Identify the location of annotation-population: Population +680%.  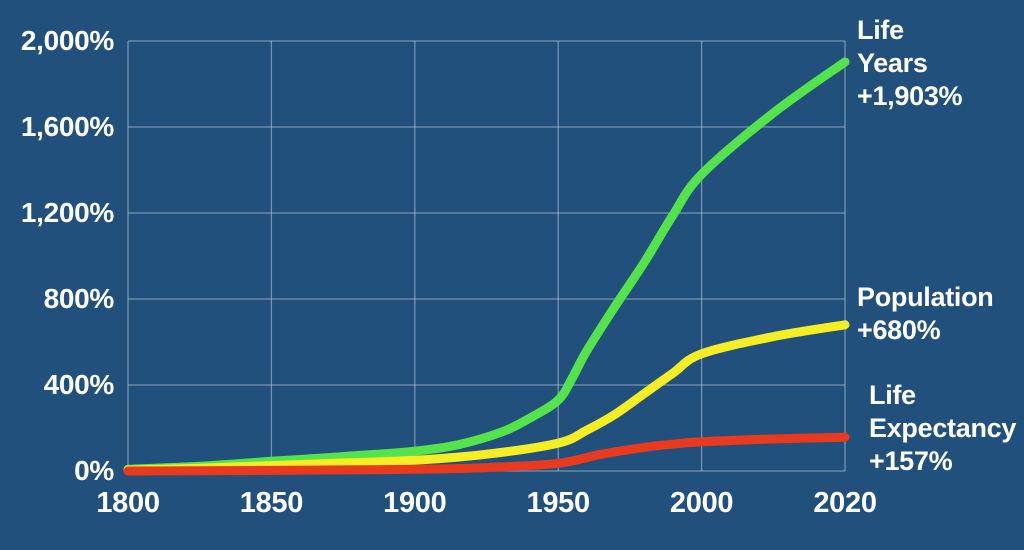
(925, 314).